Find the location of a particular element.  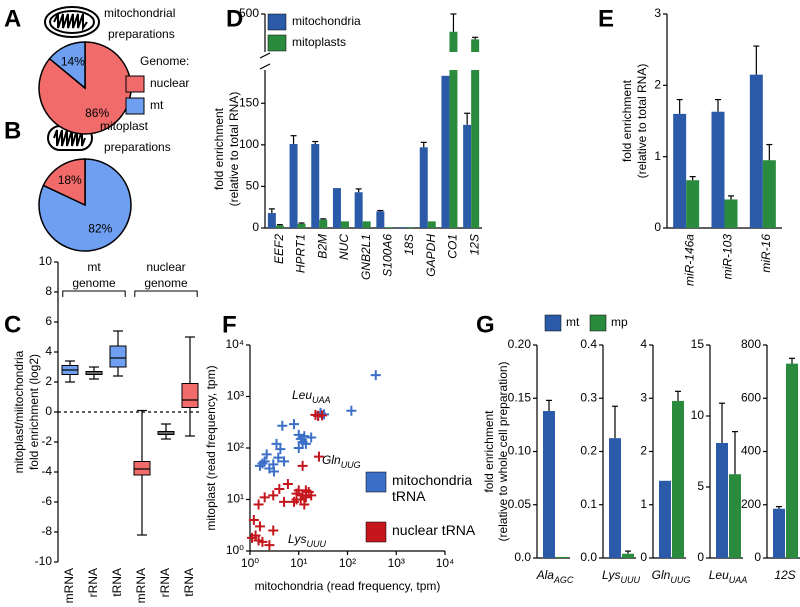

pie-label: 14% is located at coordinates (73, 61).